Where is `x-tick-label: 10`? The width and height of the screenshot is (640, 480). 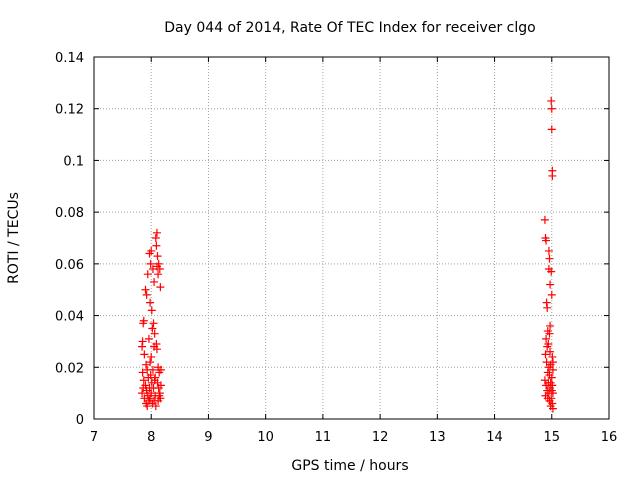
x-tick-label: 10 is located at coordinates (265, 437).